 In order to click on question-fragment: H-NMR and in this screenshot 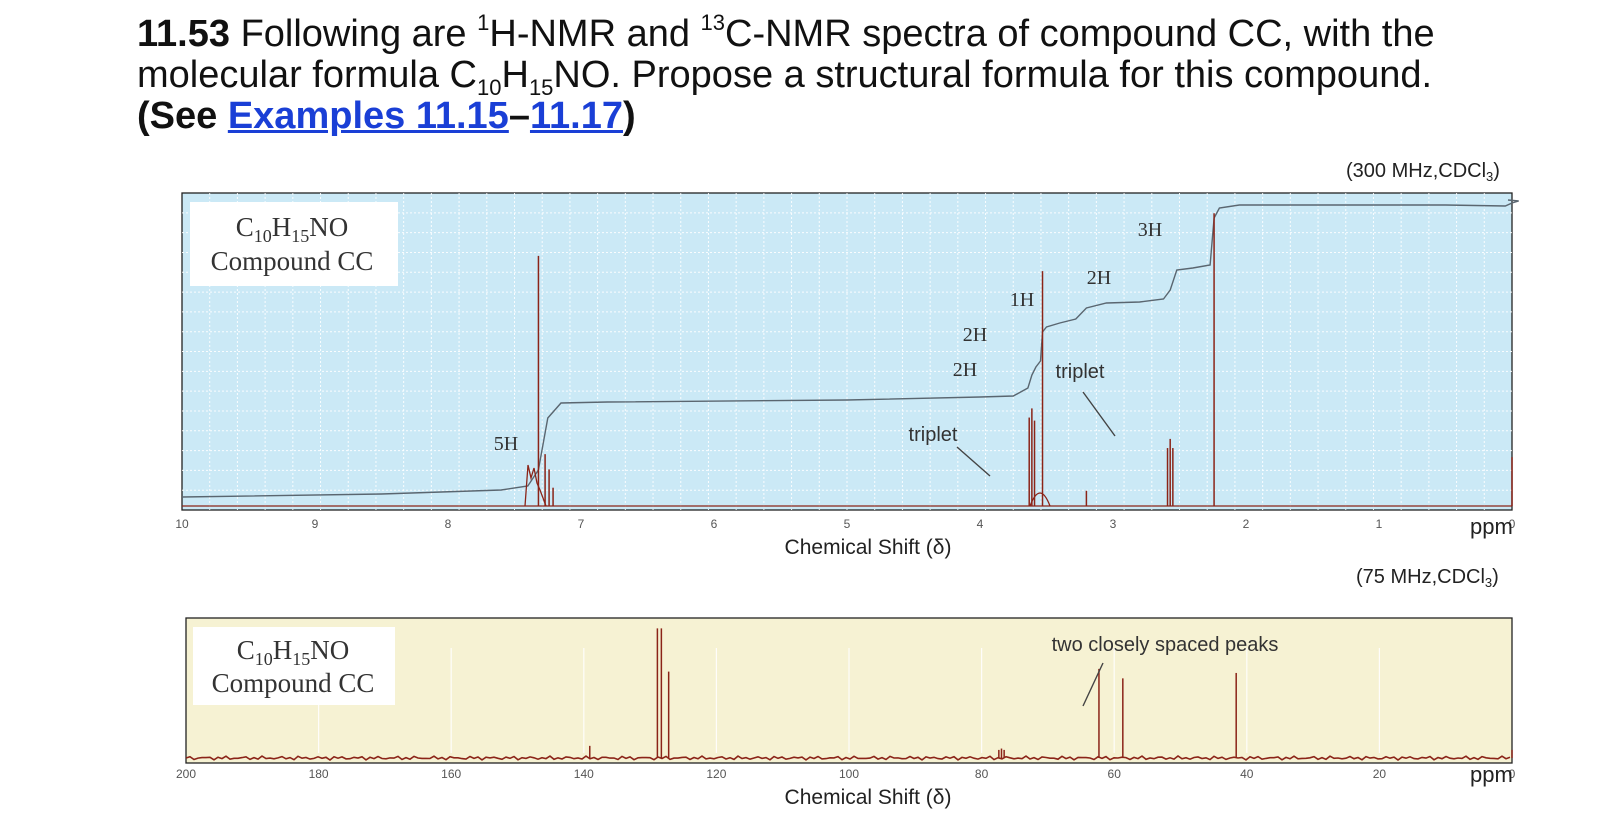, I will do `click(595, 34)`.